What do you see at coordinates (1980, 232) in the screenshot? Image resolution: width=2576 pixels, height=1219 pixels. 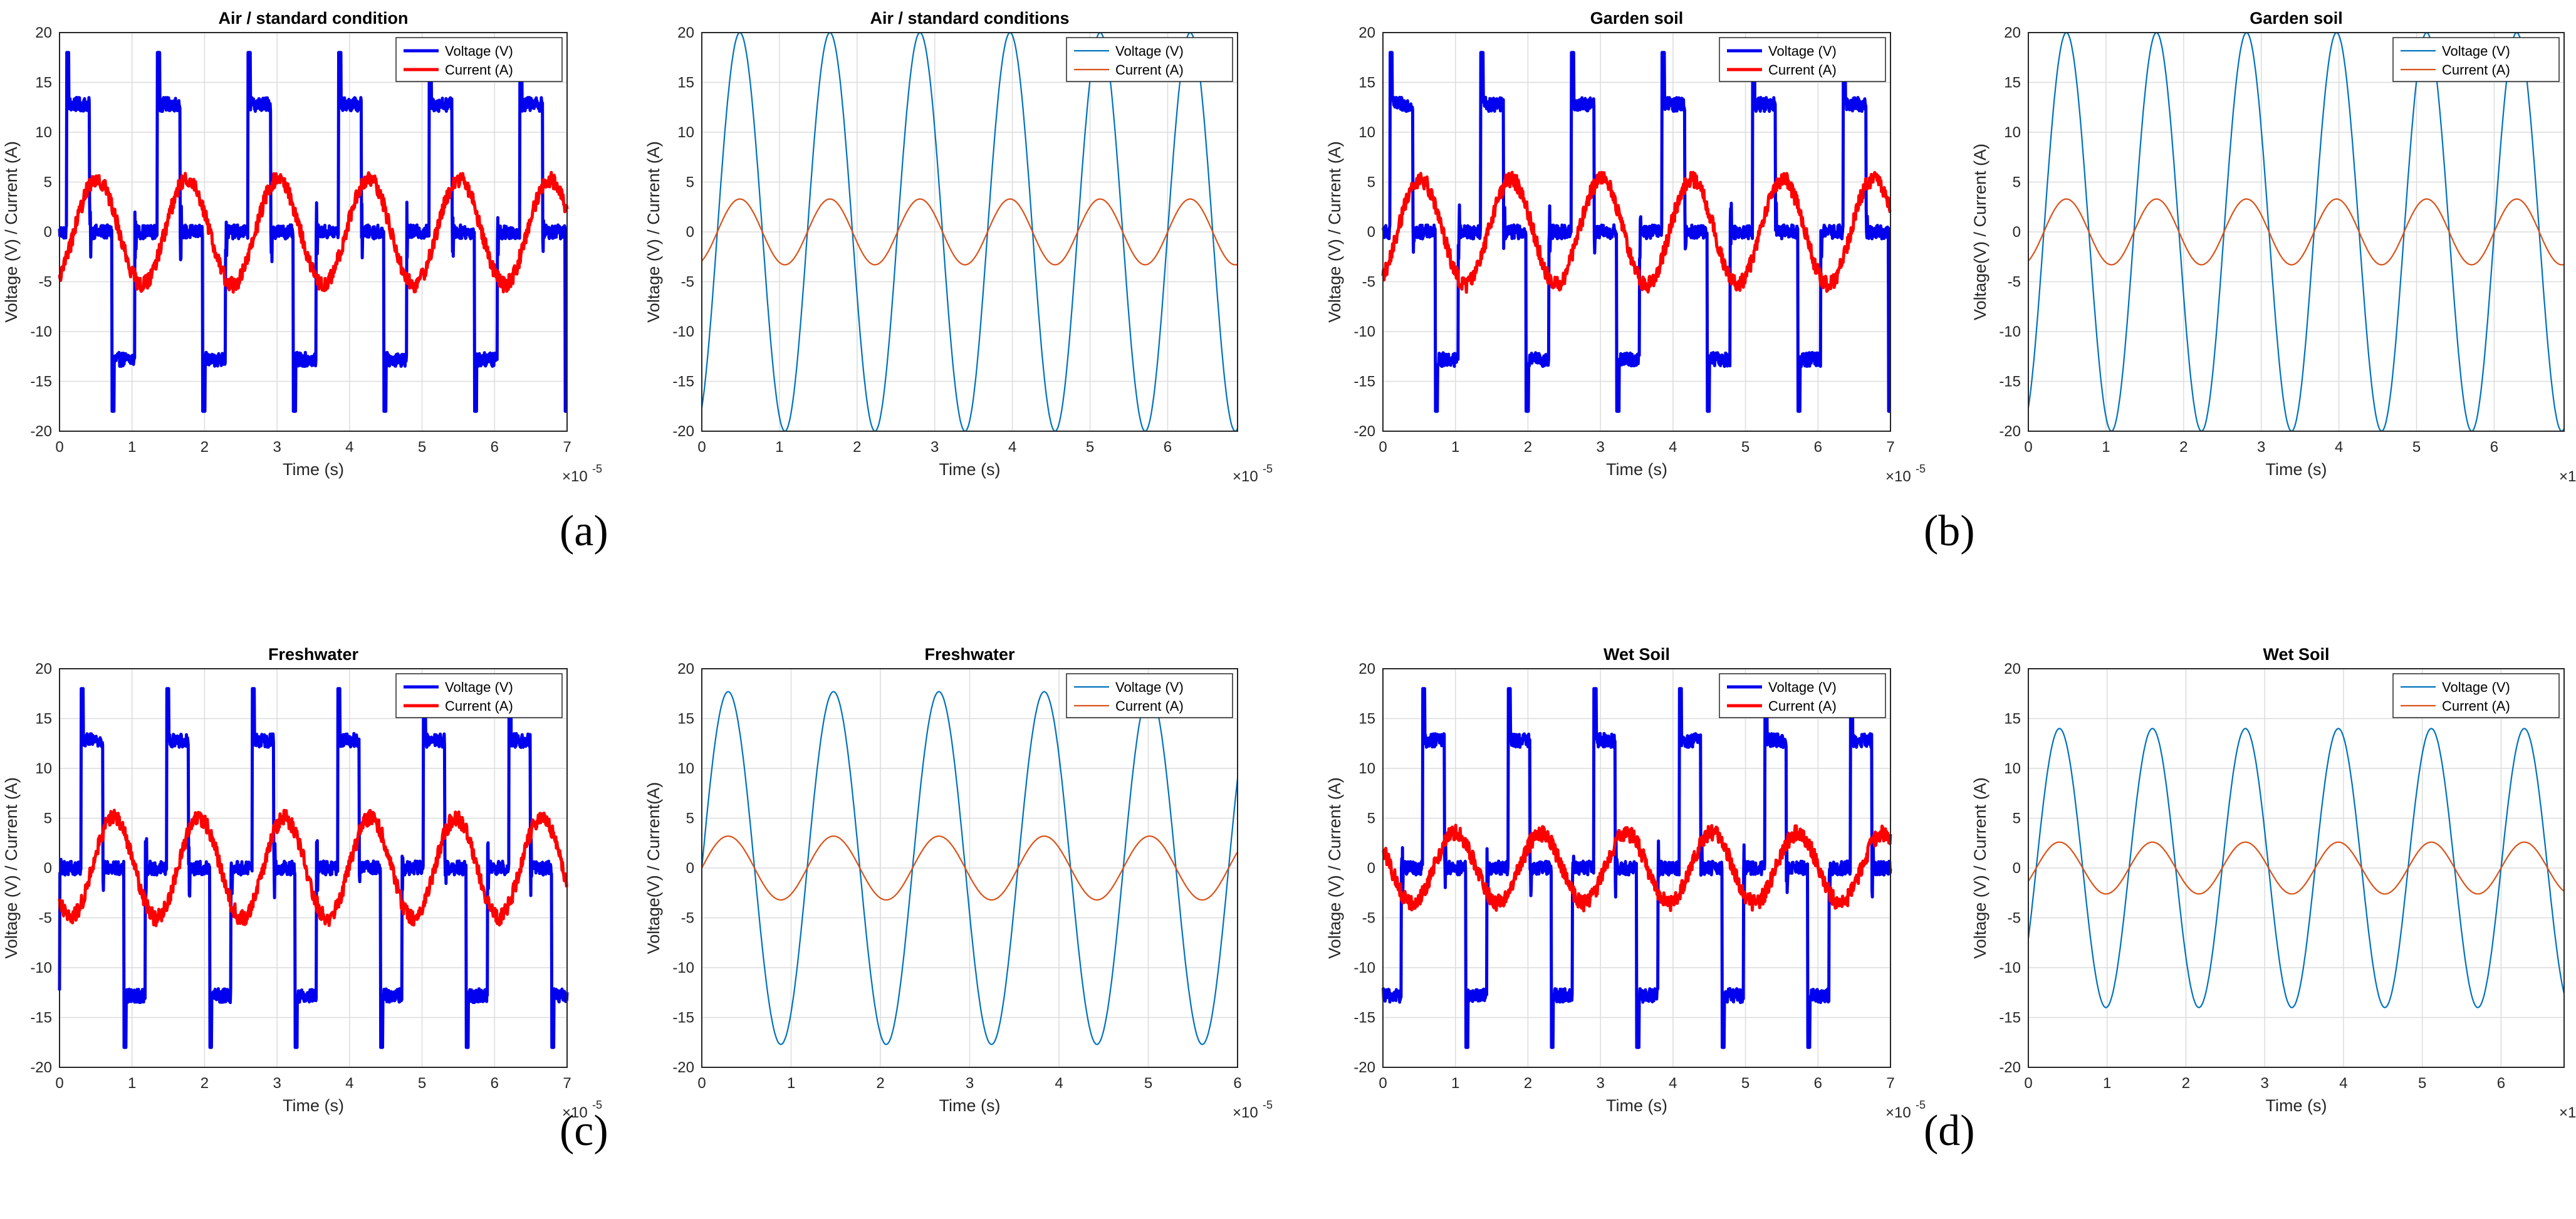 I see `y-axis-label: Voltage(V) / Current (A)` at bounding box center [1980, 232].